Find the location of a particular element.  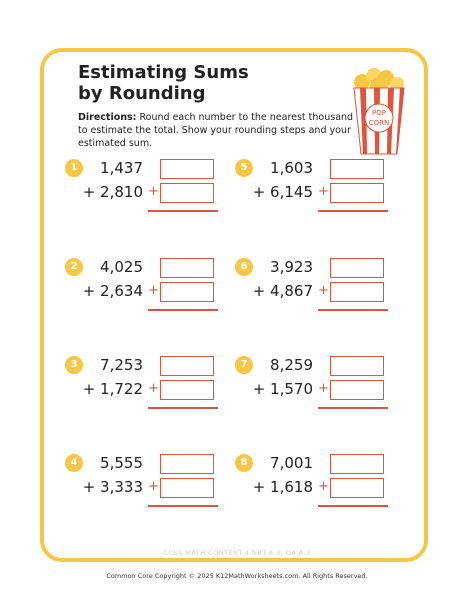

problem-number: 8 is located at coordinates (244, 463).